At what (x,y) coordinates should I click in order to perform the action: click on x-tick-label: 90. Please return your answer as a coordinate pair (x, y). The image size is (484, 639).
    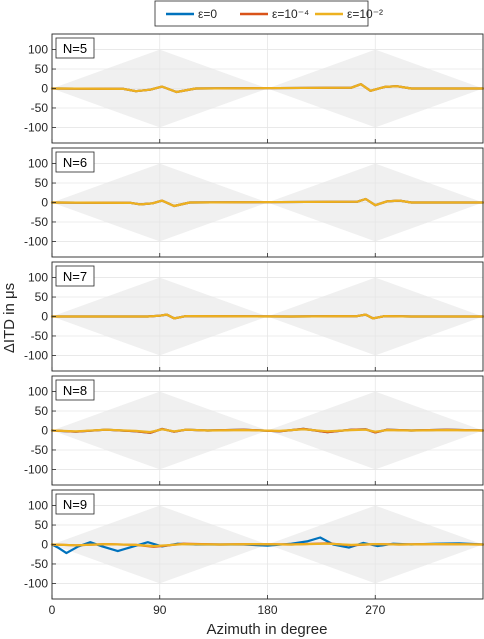
    Looking at the image, I should click on (160, 610).